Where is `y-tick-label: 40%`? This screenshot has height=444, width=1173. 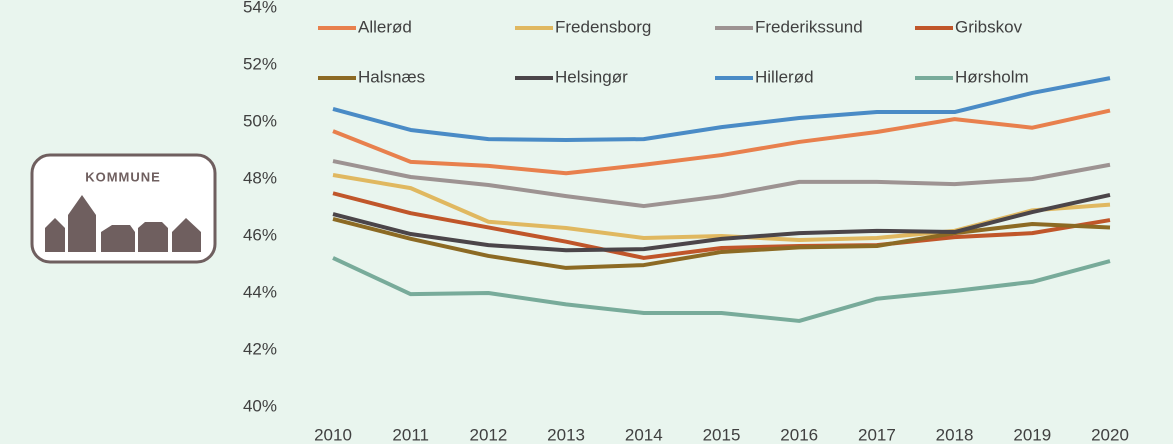 y-tick-label: 40% is located at coordinates (260, 405).